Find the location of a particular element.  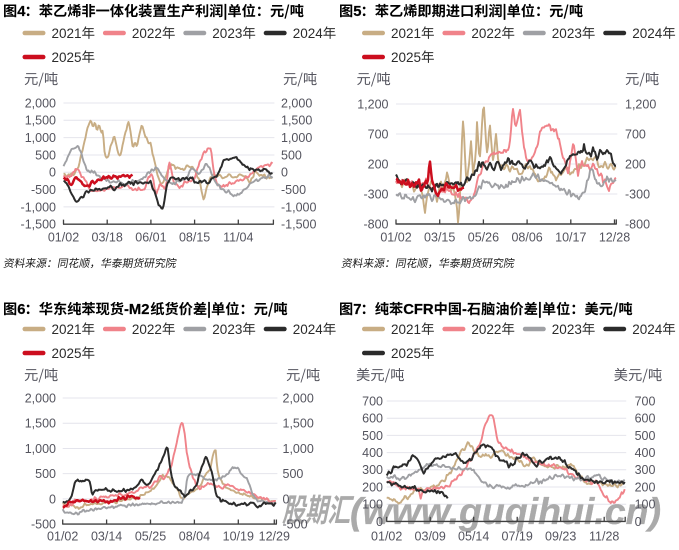

svg-text: 08/06 is located at coordinates (526, 238).